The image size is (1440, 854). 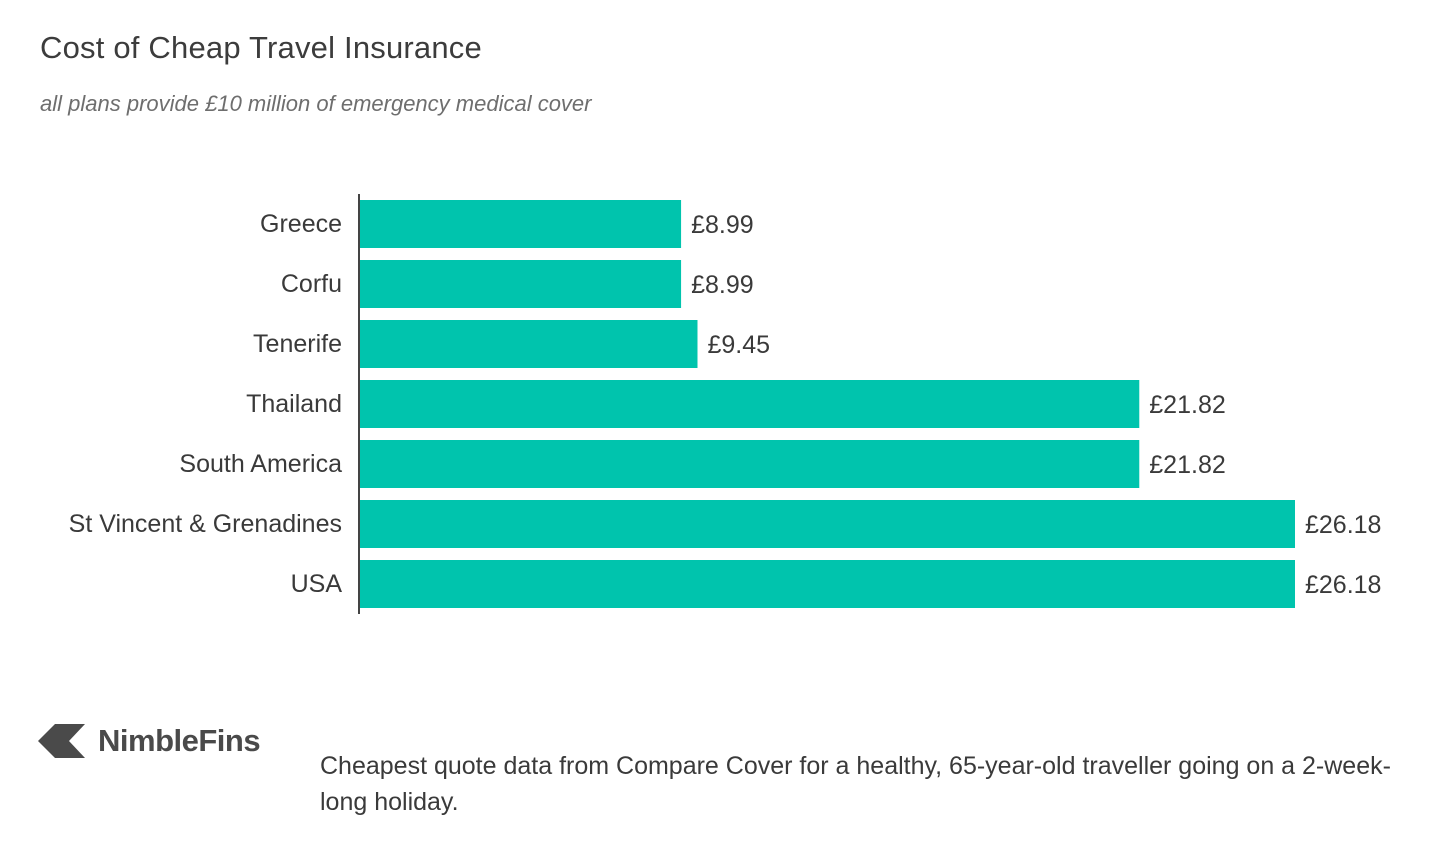 I want to click on category-label: Greece, so click(x=301, y=224).